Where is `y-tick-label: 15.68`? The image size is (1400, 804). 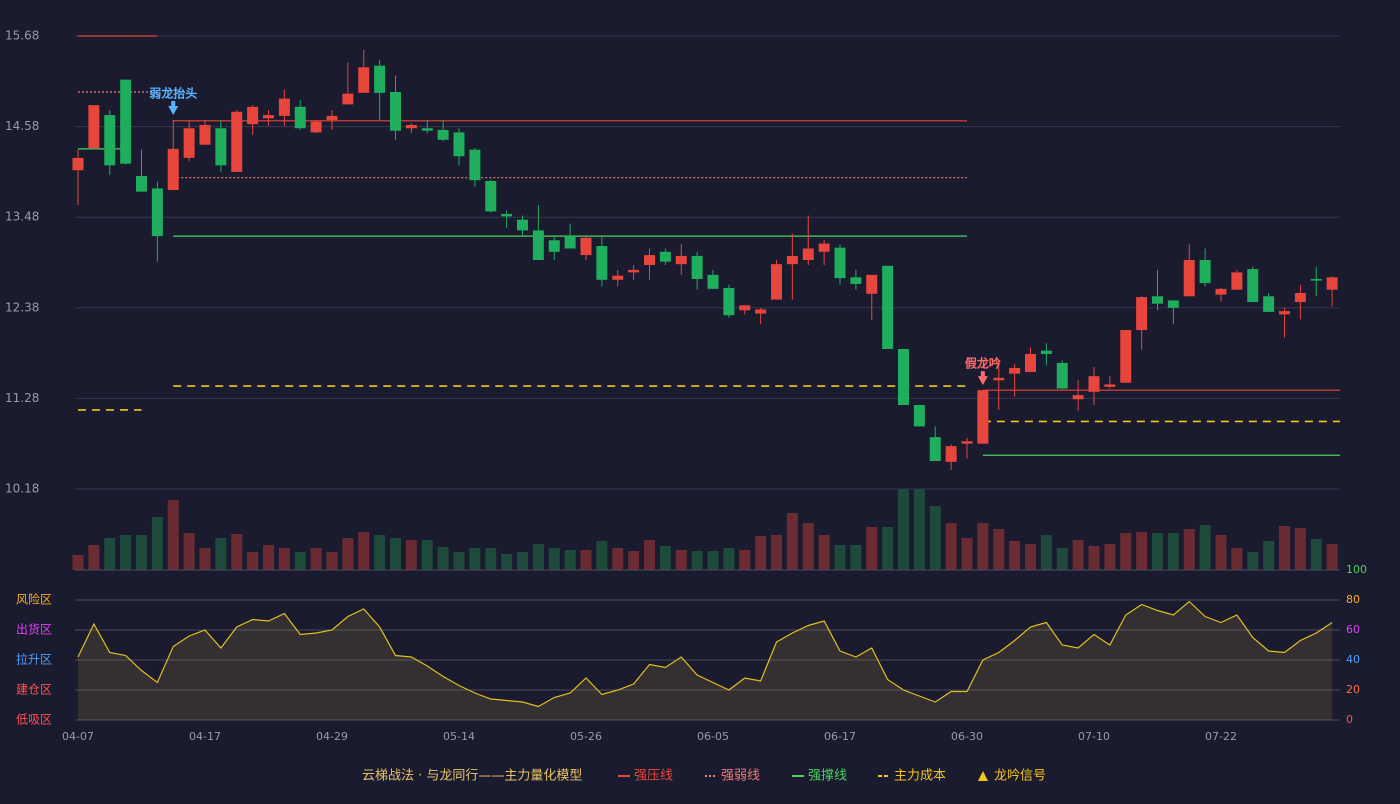
y-tick-label: 15.68 is located at coordinates (22, 36).